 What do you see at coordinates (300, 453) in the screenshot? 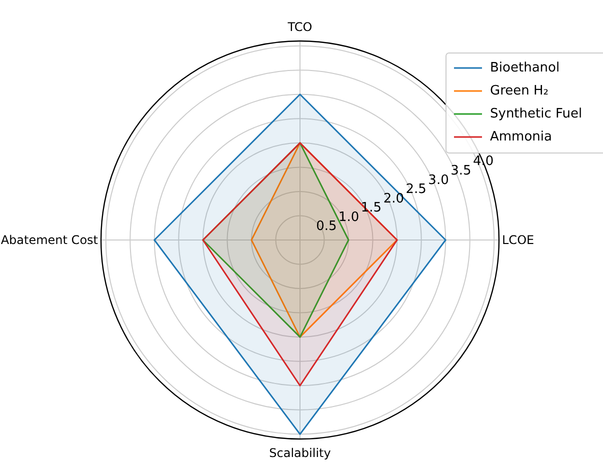
I see `spoke-label: Scalability` at bounding box center [300, 453].